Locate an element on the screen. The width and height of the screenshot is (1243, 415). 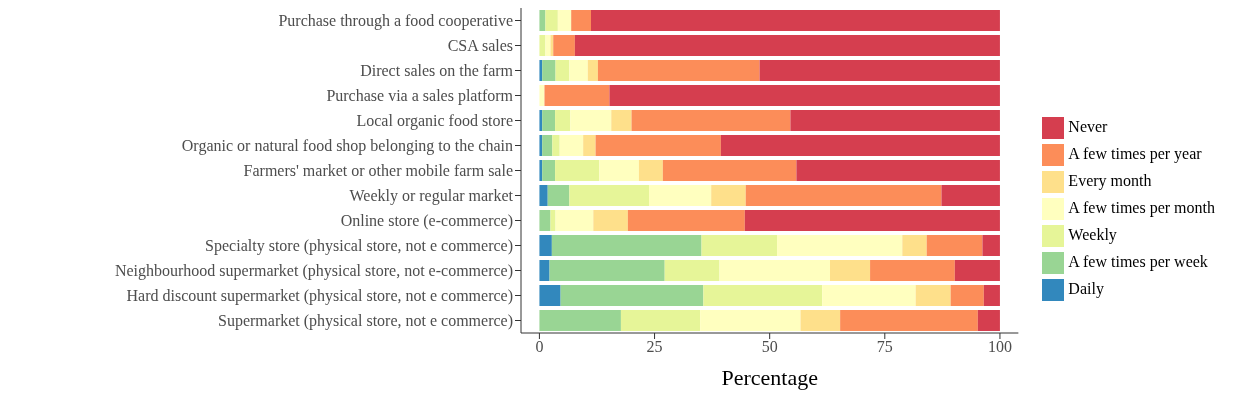
legend-label: Weekly is located at coordinates (1092, 234).